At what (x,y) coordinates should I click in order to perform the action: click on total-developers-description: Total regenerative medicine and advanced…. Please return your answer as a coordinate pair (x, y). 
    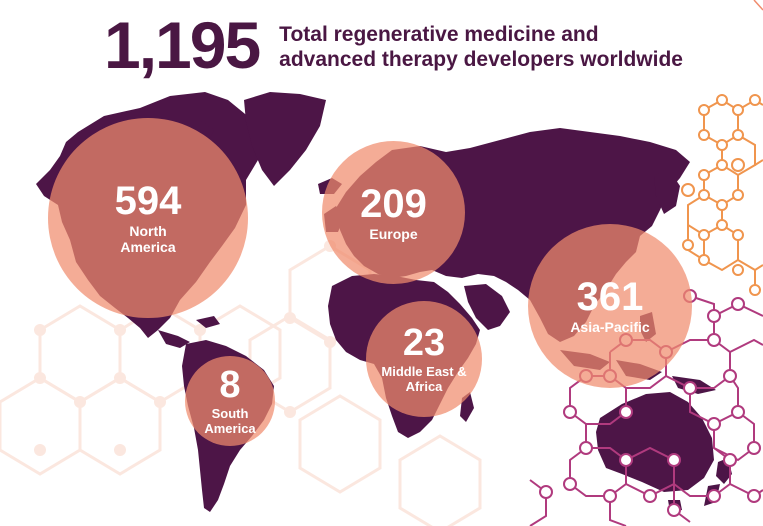
    Looking at the image, I should click on (481, 47).